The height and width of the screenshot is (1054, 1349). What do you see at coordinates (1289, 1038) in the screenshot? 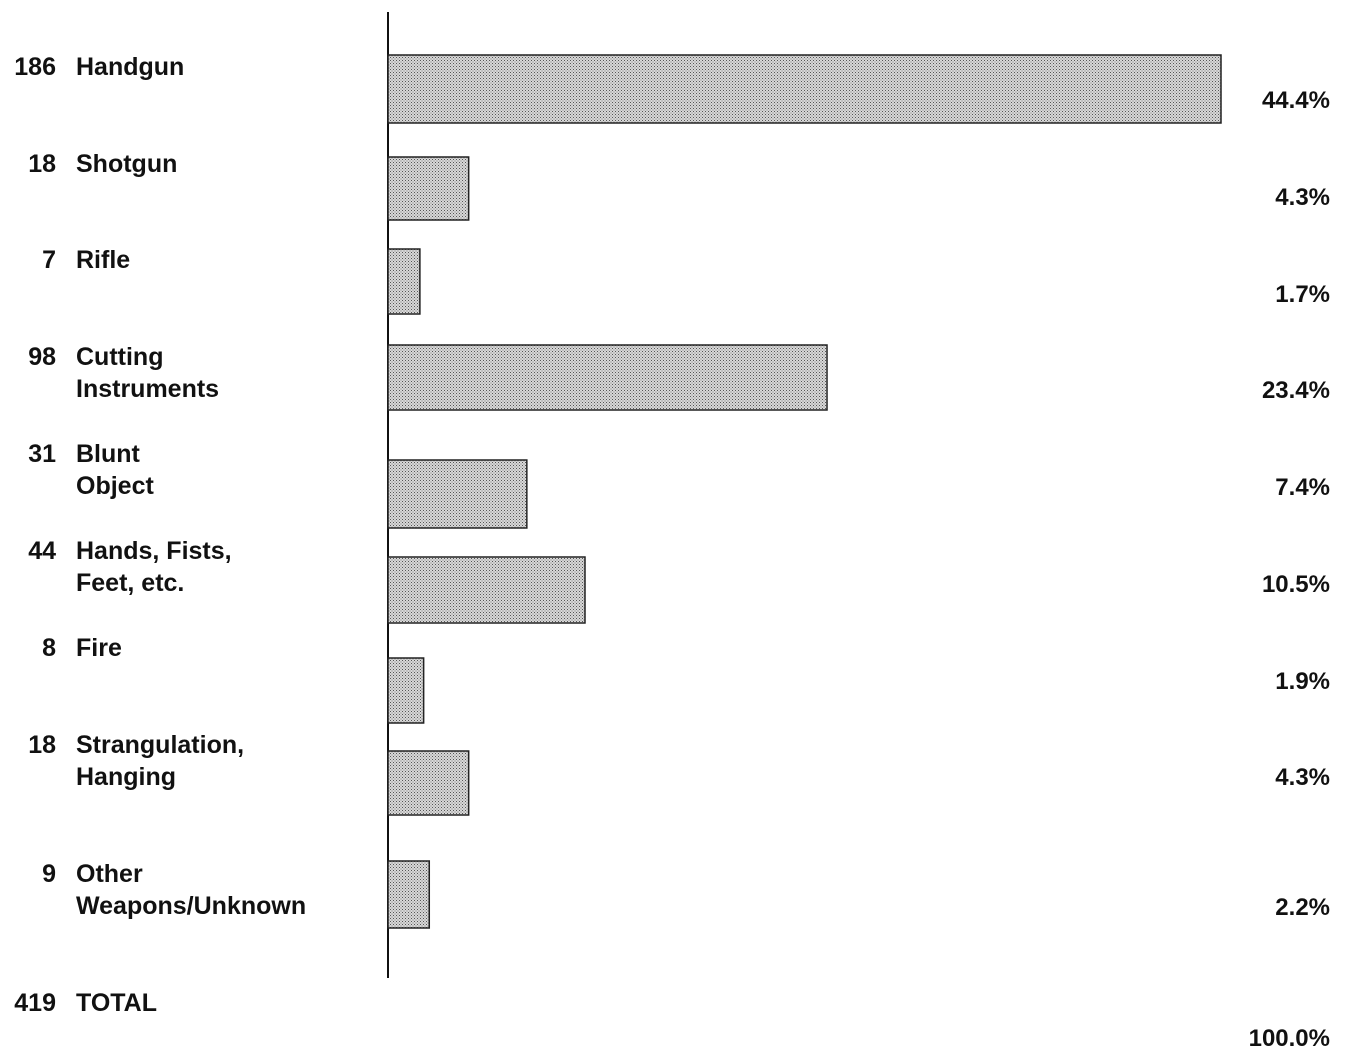
I see `total-percent: 100.0%` at bounding box center [1289, 1038].